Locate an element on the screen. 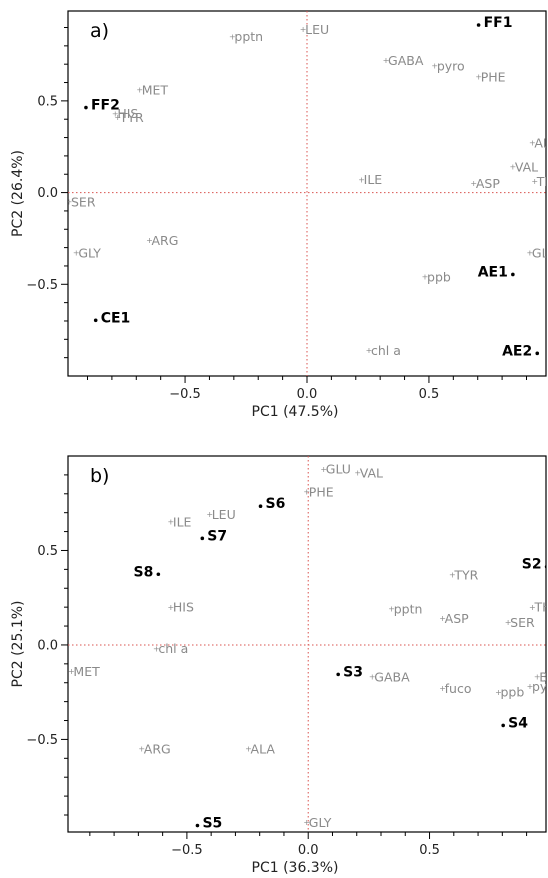  variable-label: fuco is located at coordinates (458, 688).